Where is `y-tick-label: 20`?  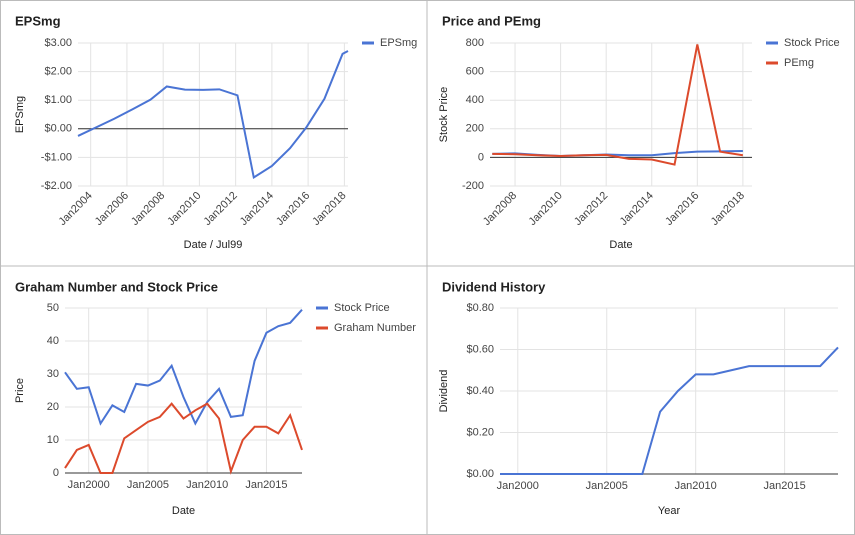 y-tick-label: 20 is located at coordinates (53, 407).